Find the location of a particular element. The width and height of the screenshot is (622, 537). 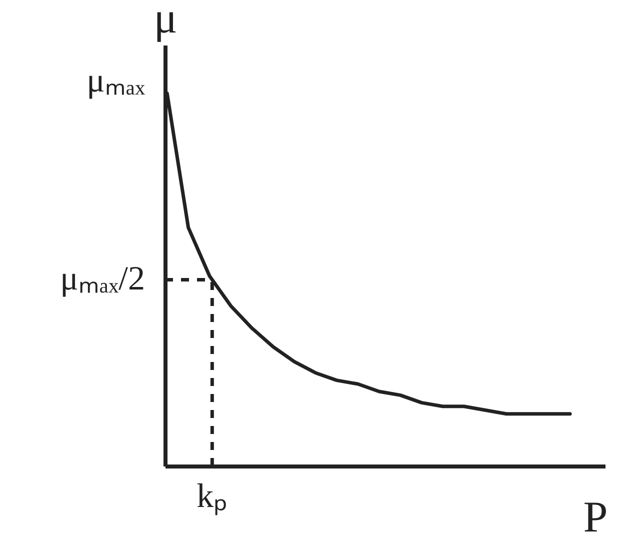

text: kₚ is located at coordinates (212, 497).